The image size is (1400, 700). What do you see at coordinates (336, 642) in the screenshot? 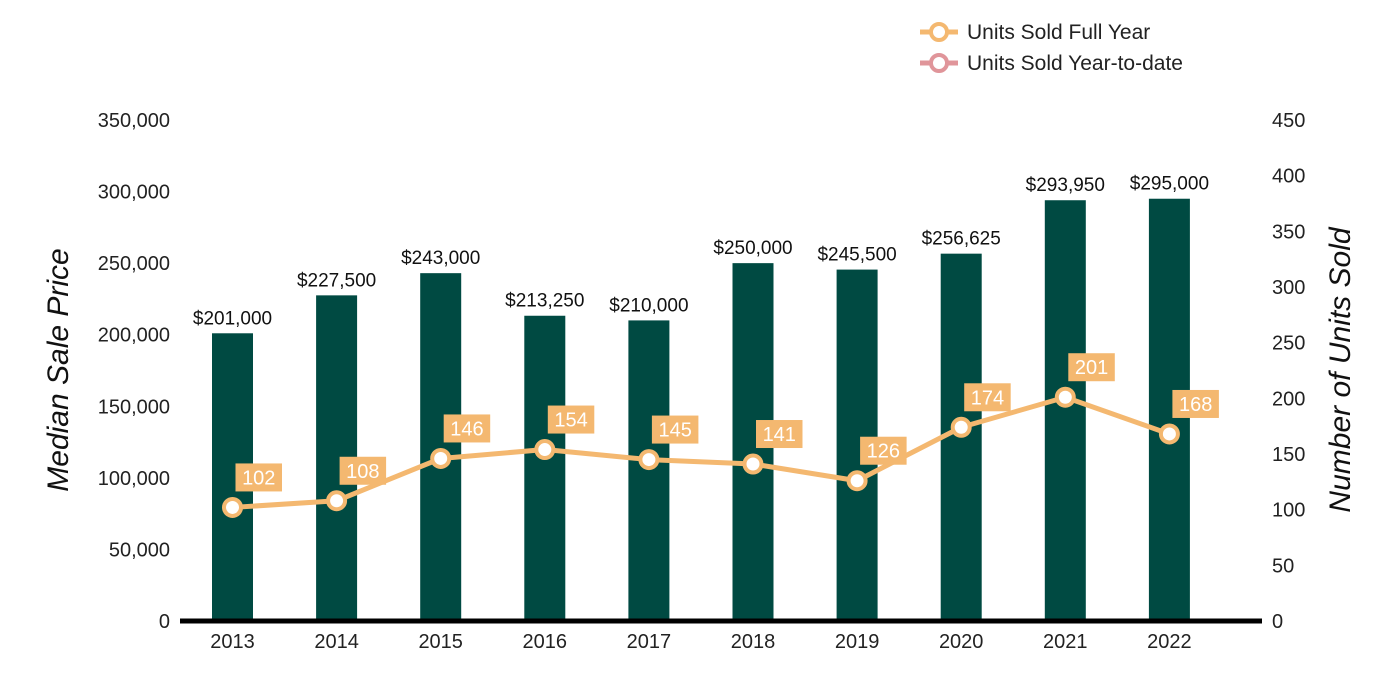
I see `x-tick-label: 2014` at bounding box center [336, 642].